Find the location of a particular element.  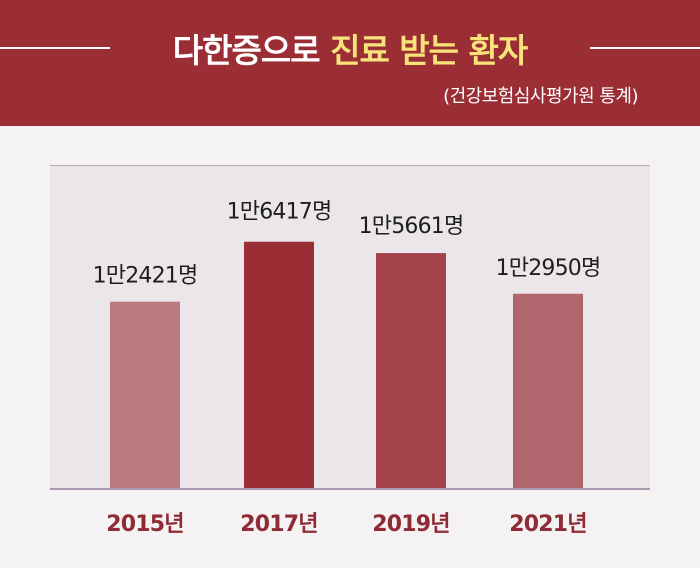

data-label-4: 1만2950명 is located at coordinates (548, 268).